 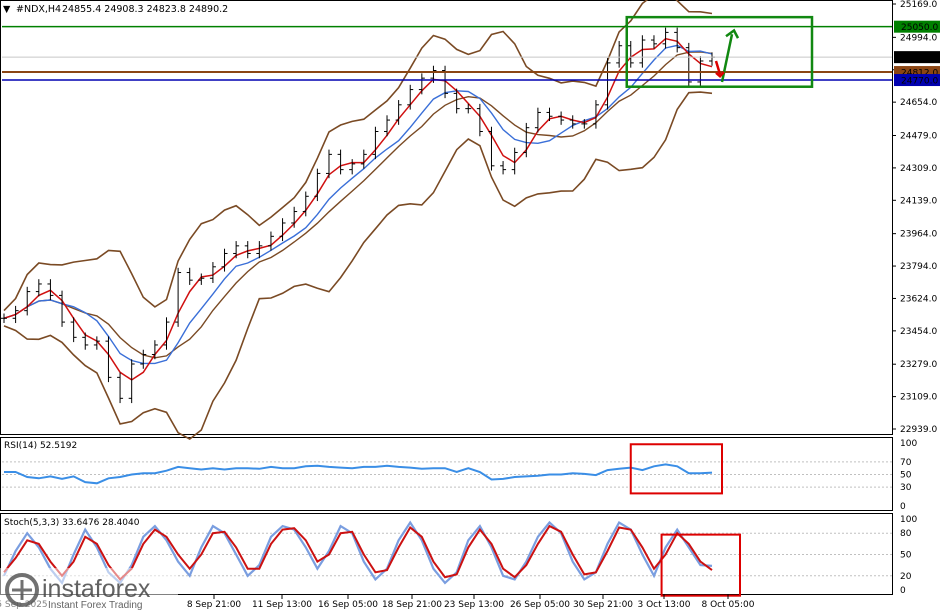 What do you see at coordinates (906, 534) in the screenshot?
I see `stoch-y-tick-label: 80` at bounding box center [906, 534].